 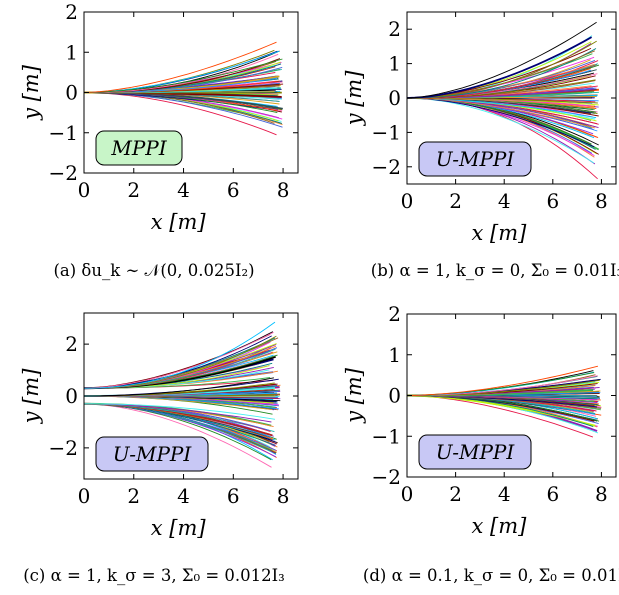 I want to click on panel-caption: (a) δu_k ∼ 𝒩(0, 0.025I₂), so click(x=153, y=270).